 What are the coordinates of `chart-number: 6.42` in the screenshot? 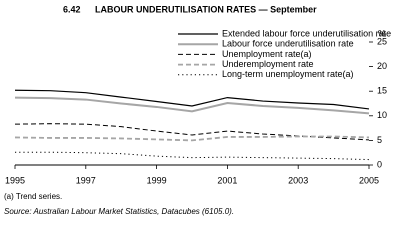 It's located at (72, 9).